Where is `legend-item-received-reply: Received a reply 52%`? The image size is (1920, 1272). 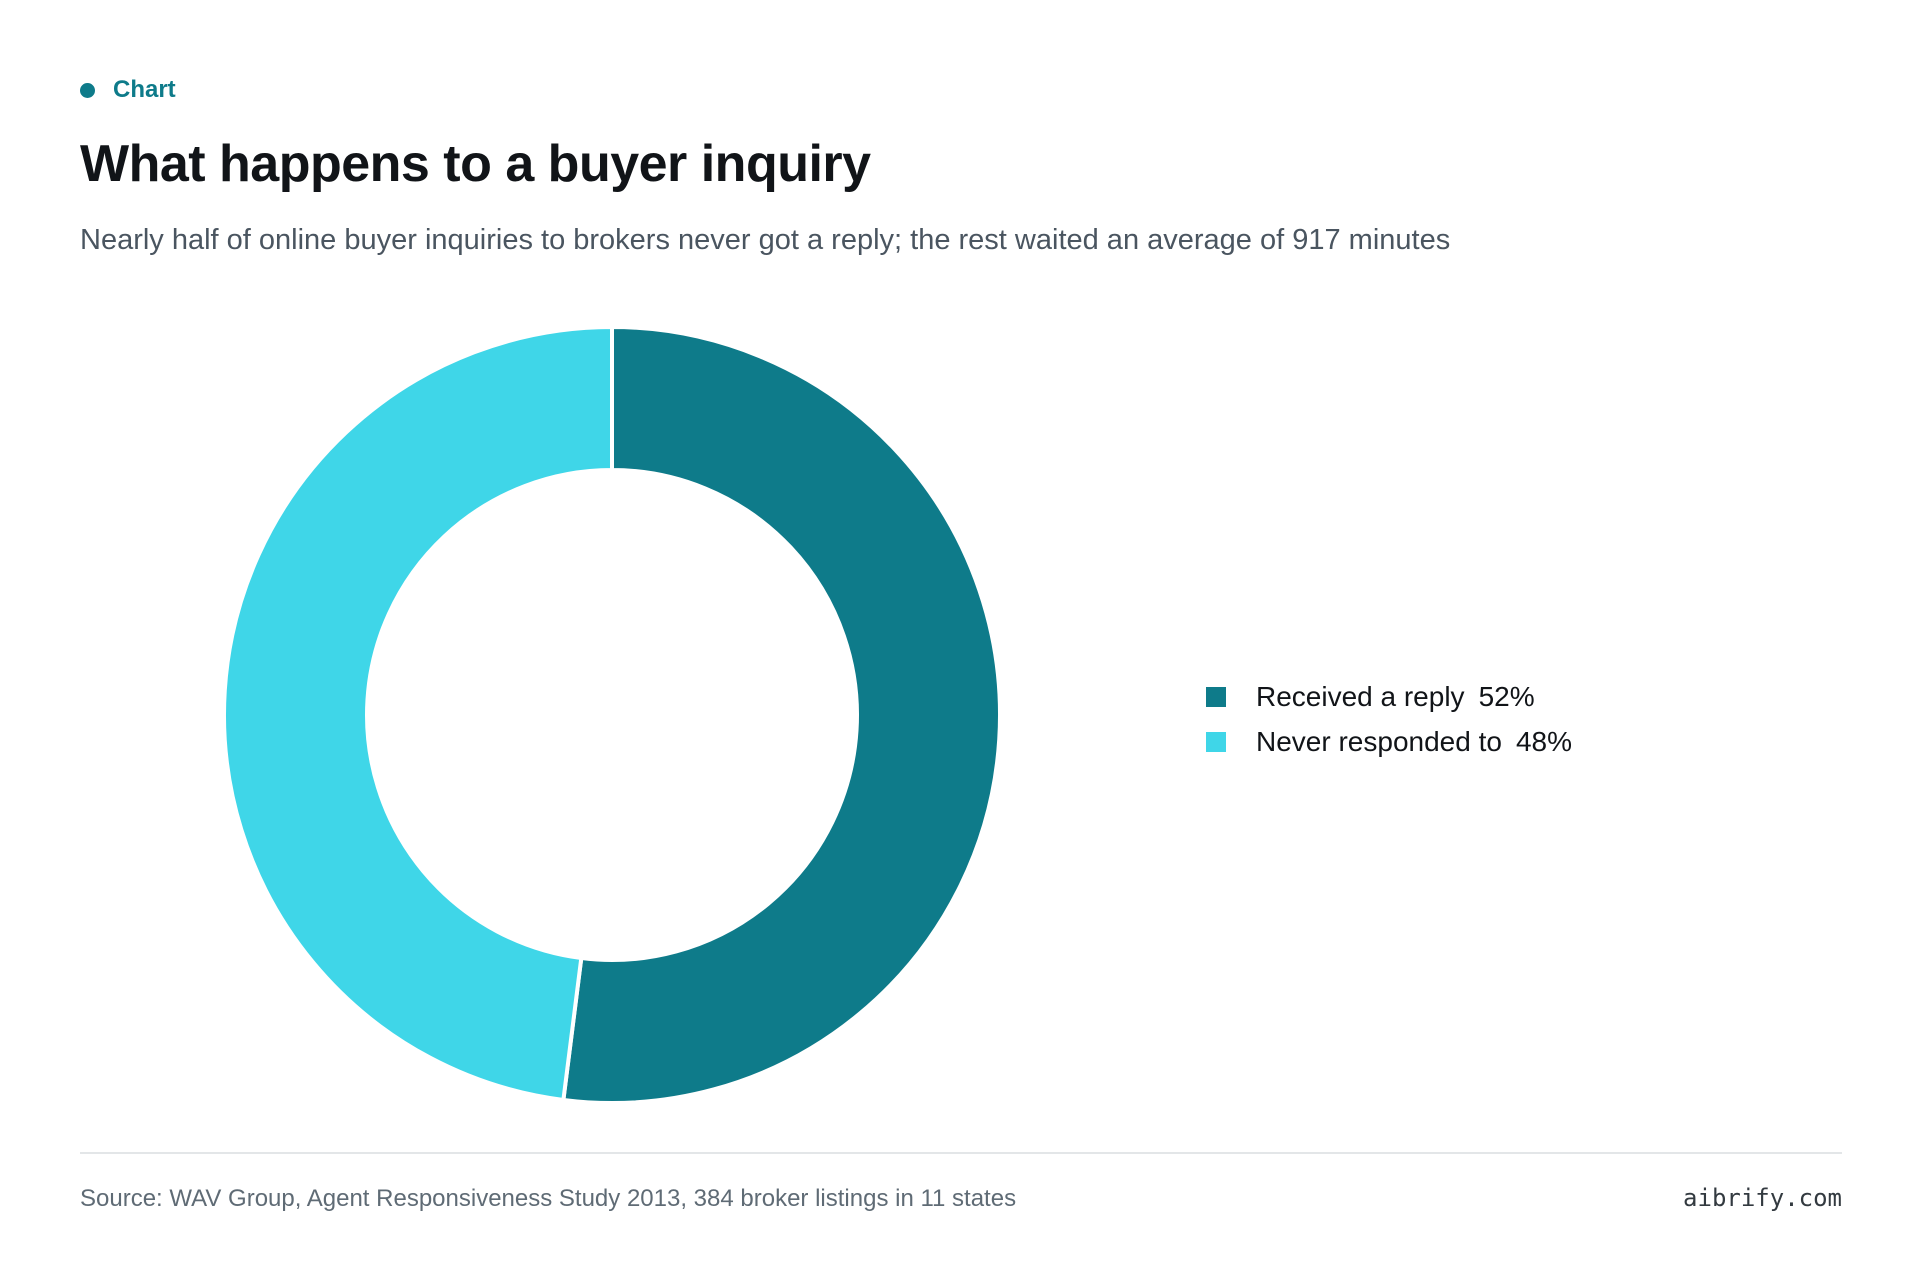 legend-item-received-reply: Received a reply 52% is located at coordinates (1389, 696).